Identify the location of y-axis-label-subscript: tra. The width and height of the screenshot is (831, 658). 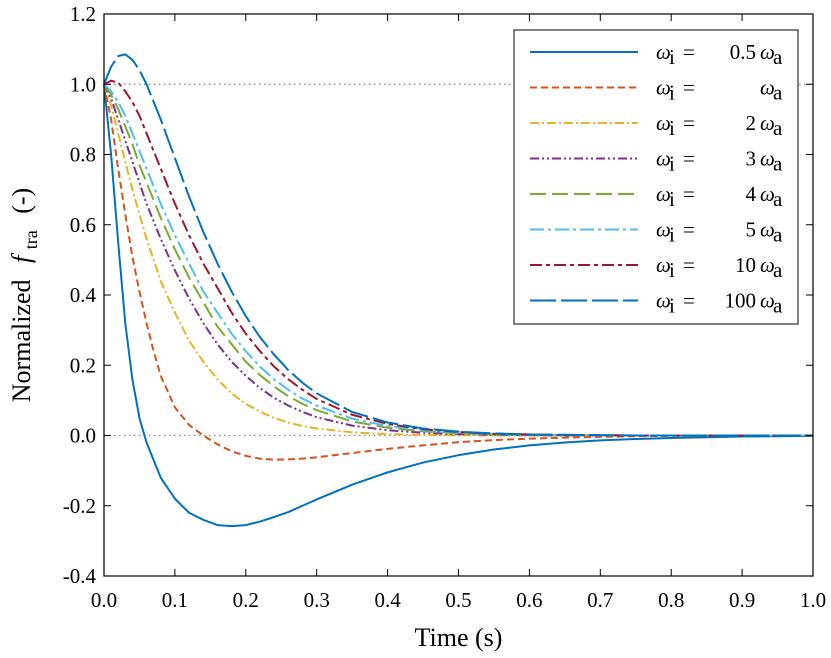
(31, 239).